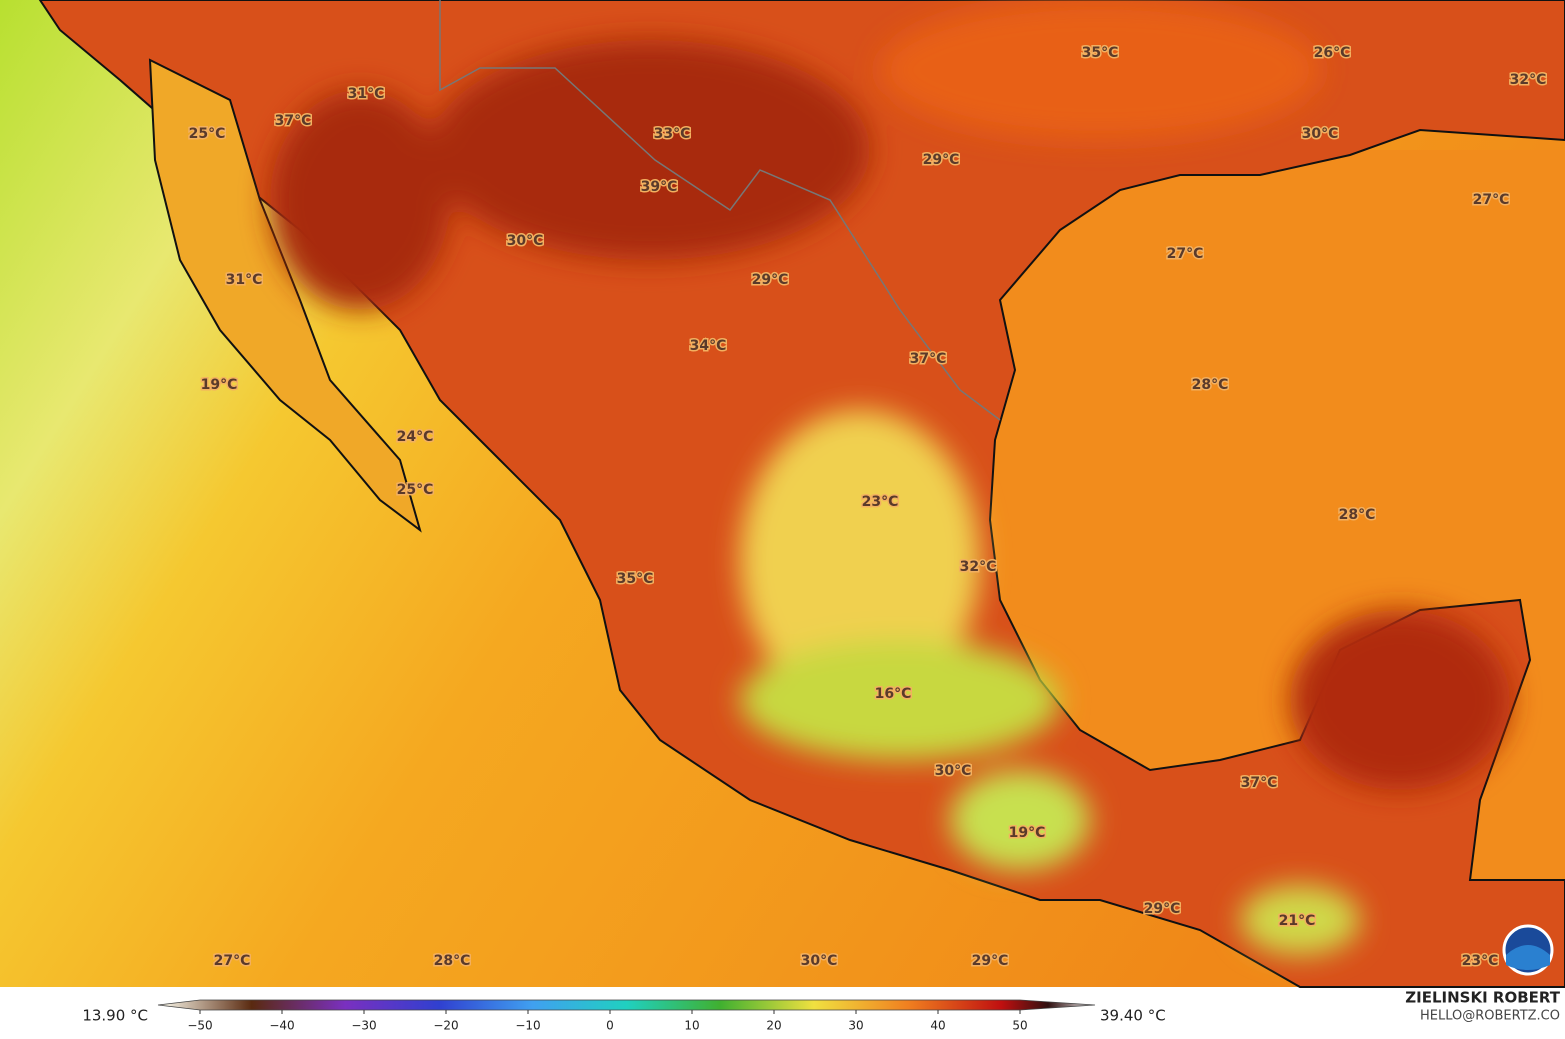 The width and height of the screenshot is (1565, 1039). I want to click on tick-label: −20, so click(445, 1026).